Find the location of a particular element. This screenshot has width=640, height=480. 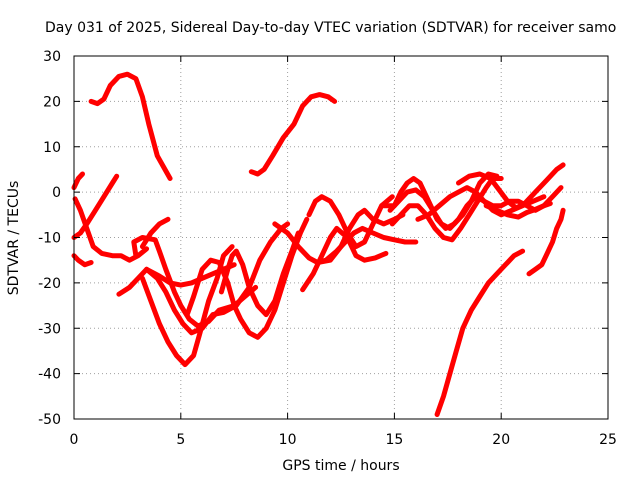

y-tick-labels: -50 -40 -30 -20 -10 0 10 20 30 is located at coordinates (49, 238).